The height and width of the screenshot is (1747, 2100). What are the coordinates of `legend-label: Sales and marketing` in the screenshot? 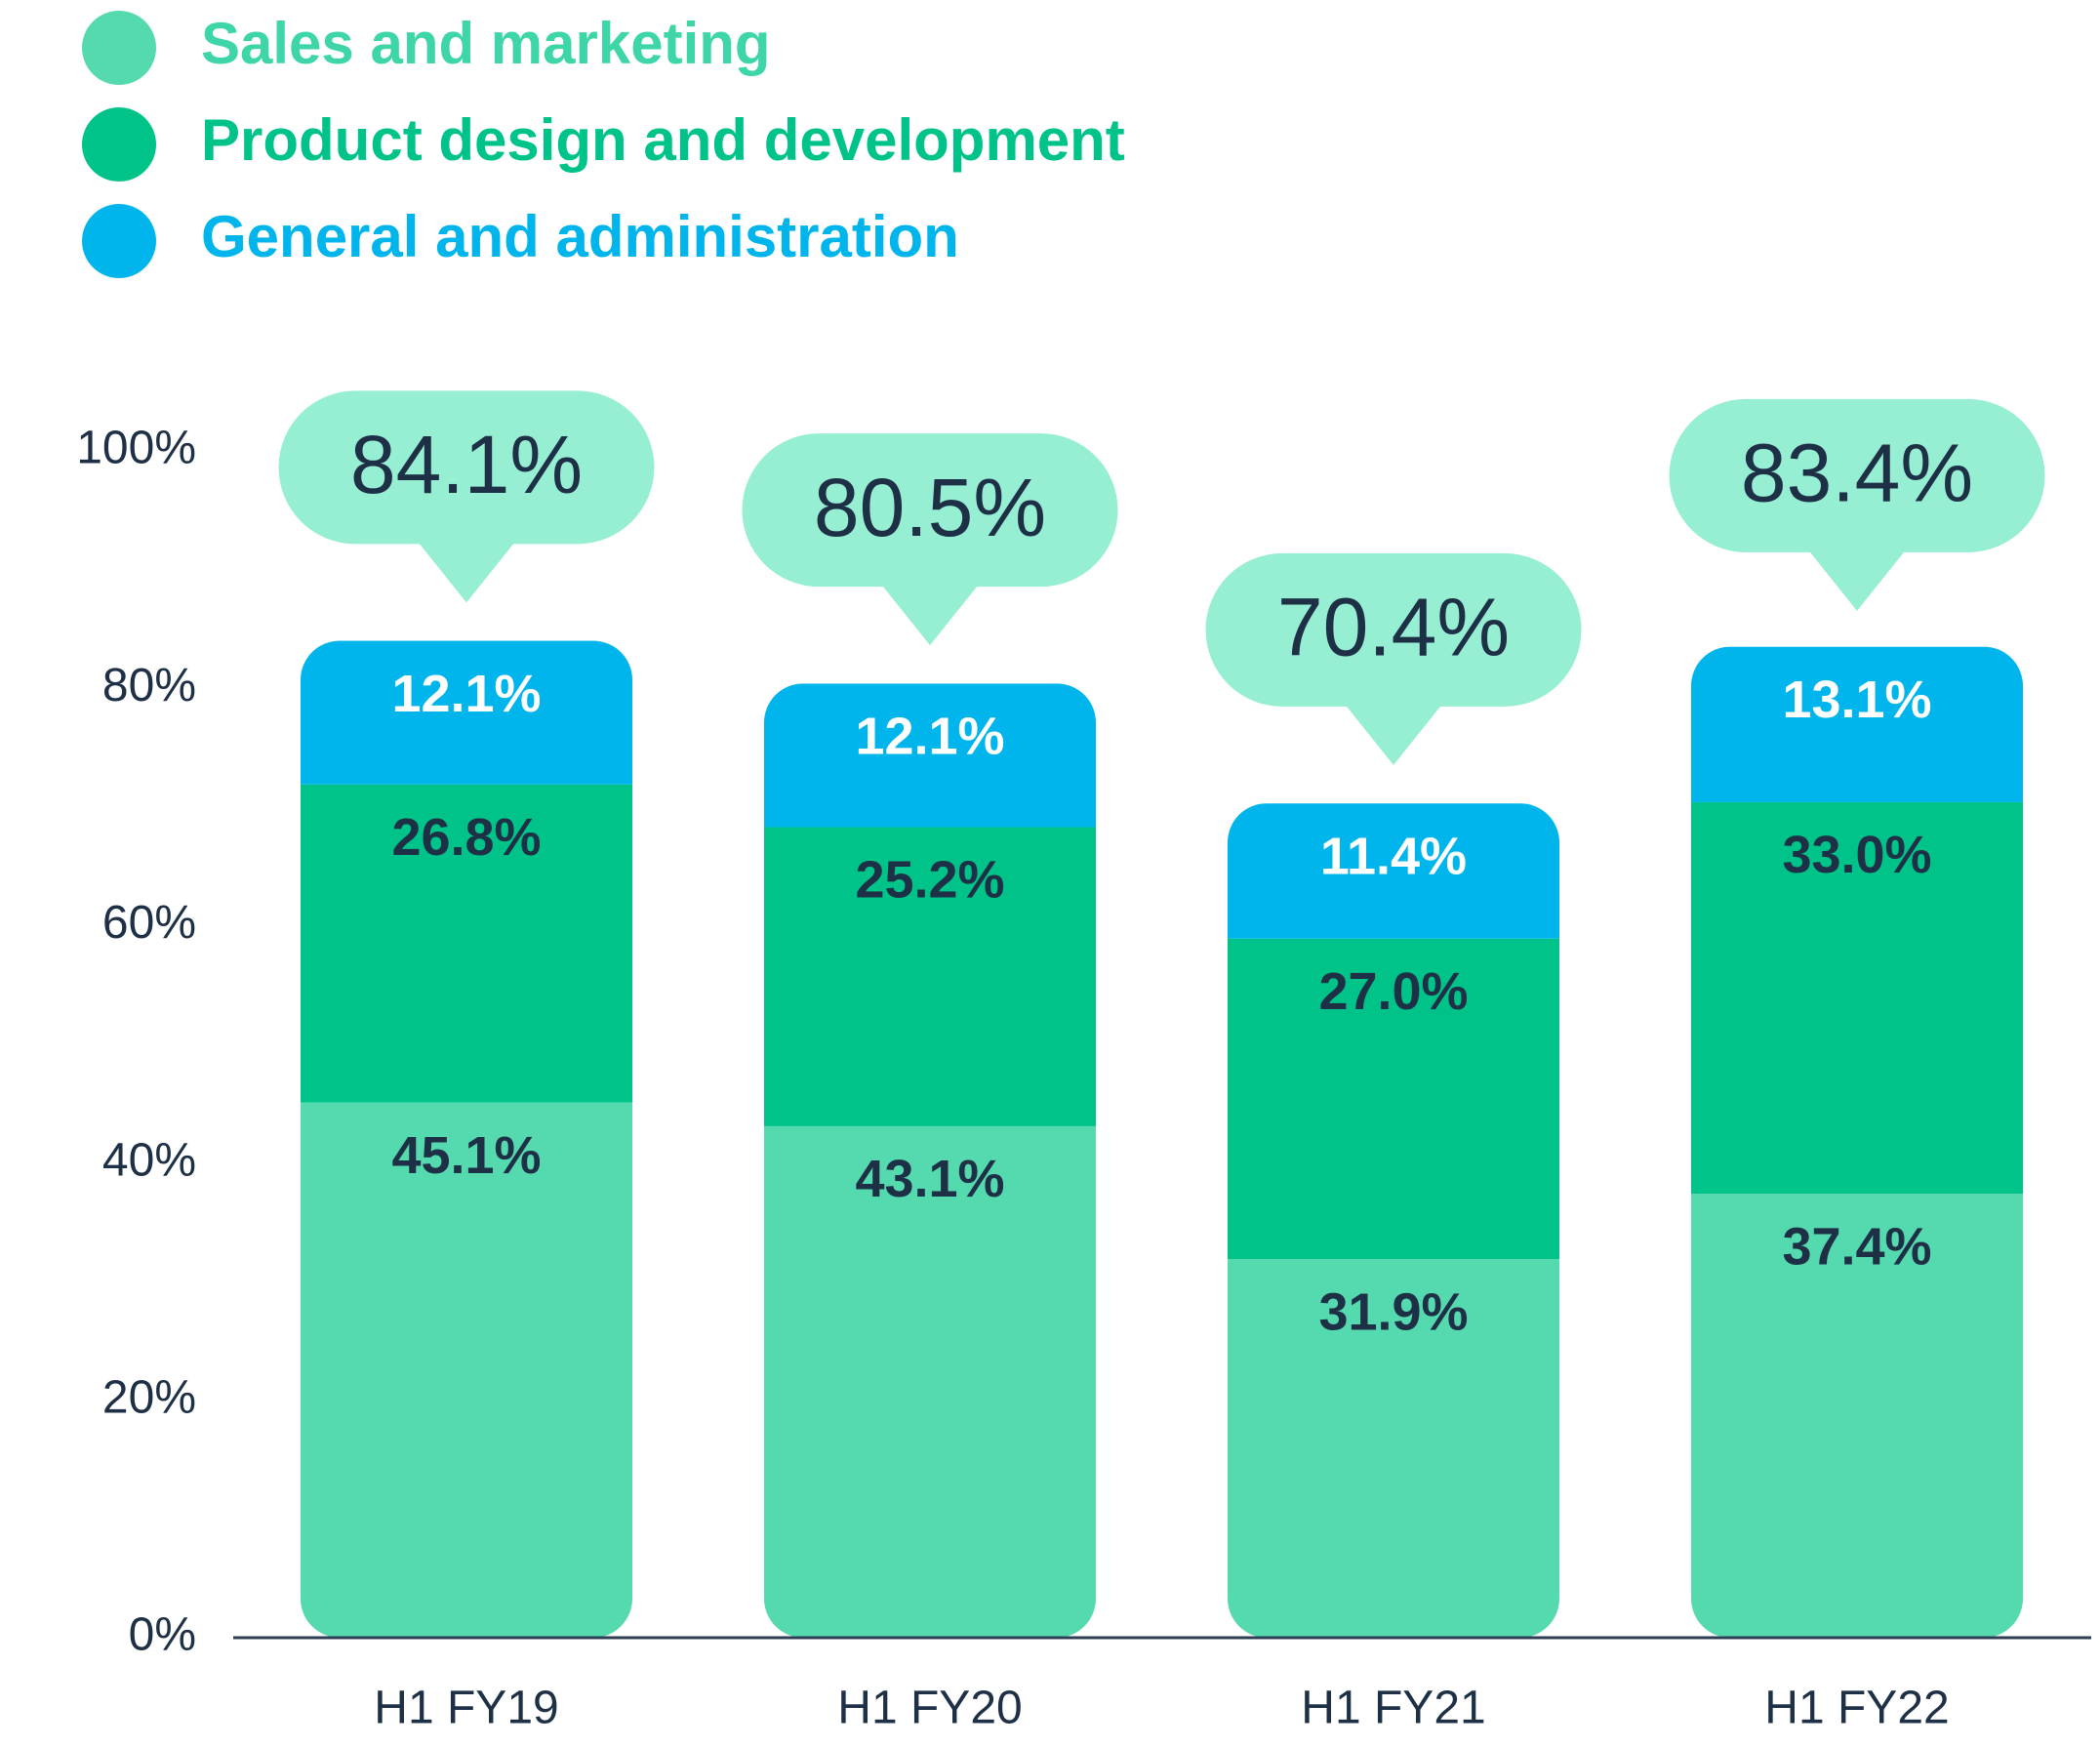 It's located at (486, 44).